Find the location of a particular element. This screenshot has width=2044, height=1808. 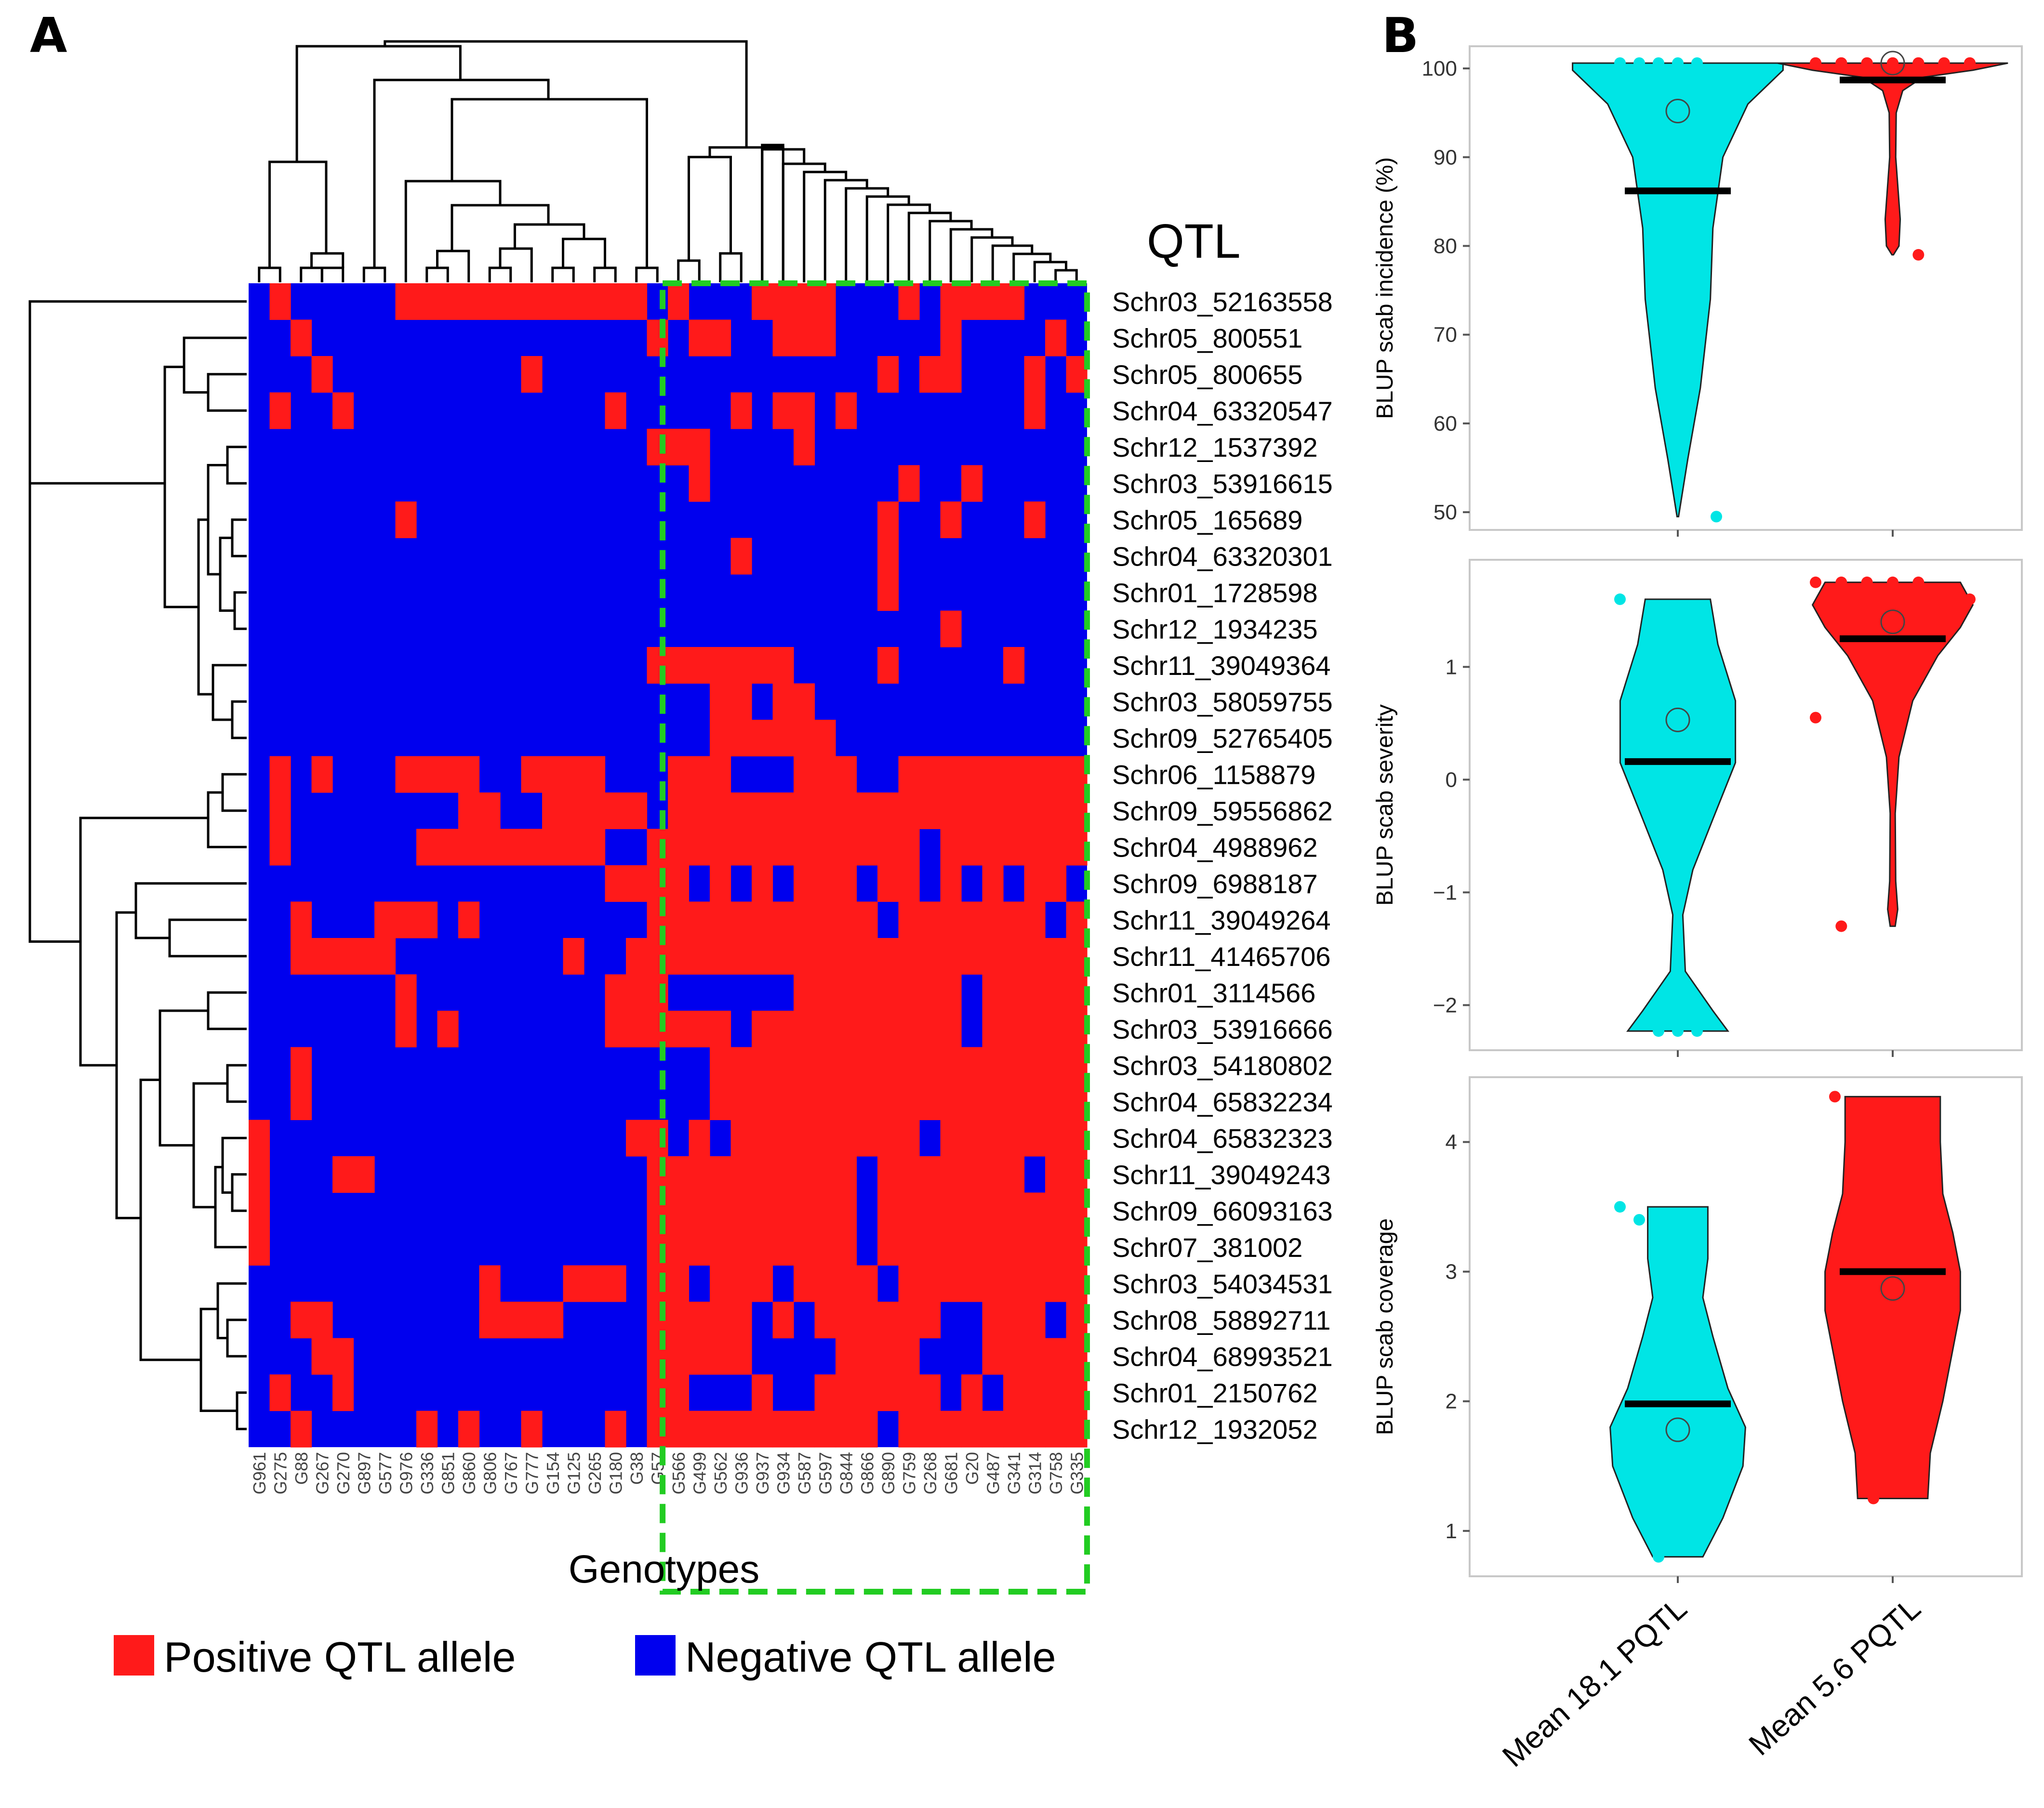

y-tick-label: 3 is located at coordinates (1452, 1272).